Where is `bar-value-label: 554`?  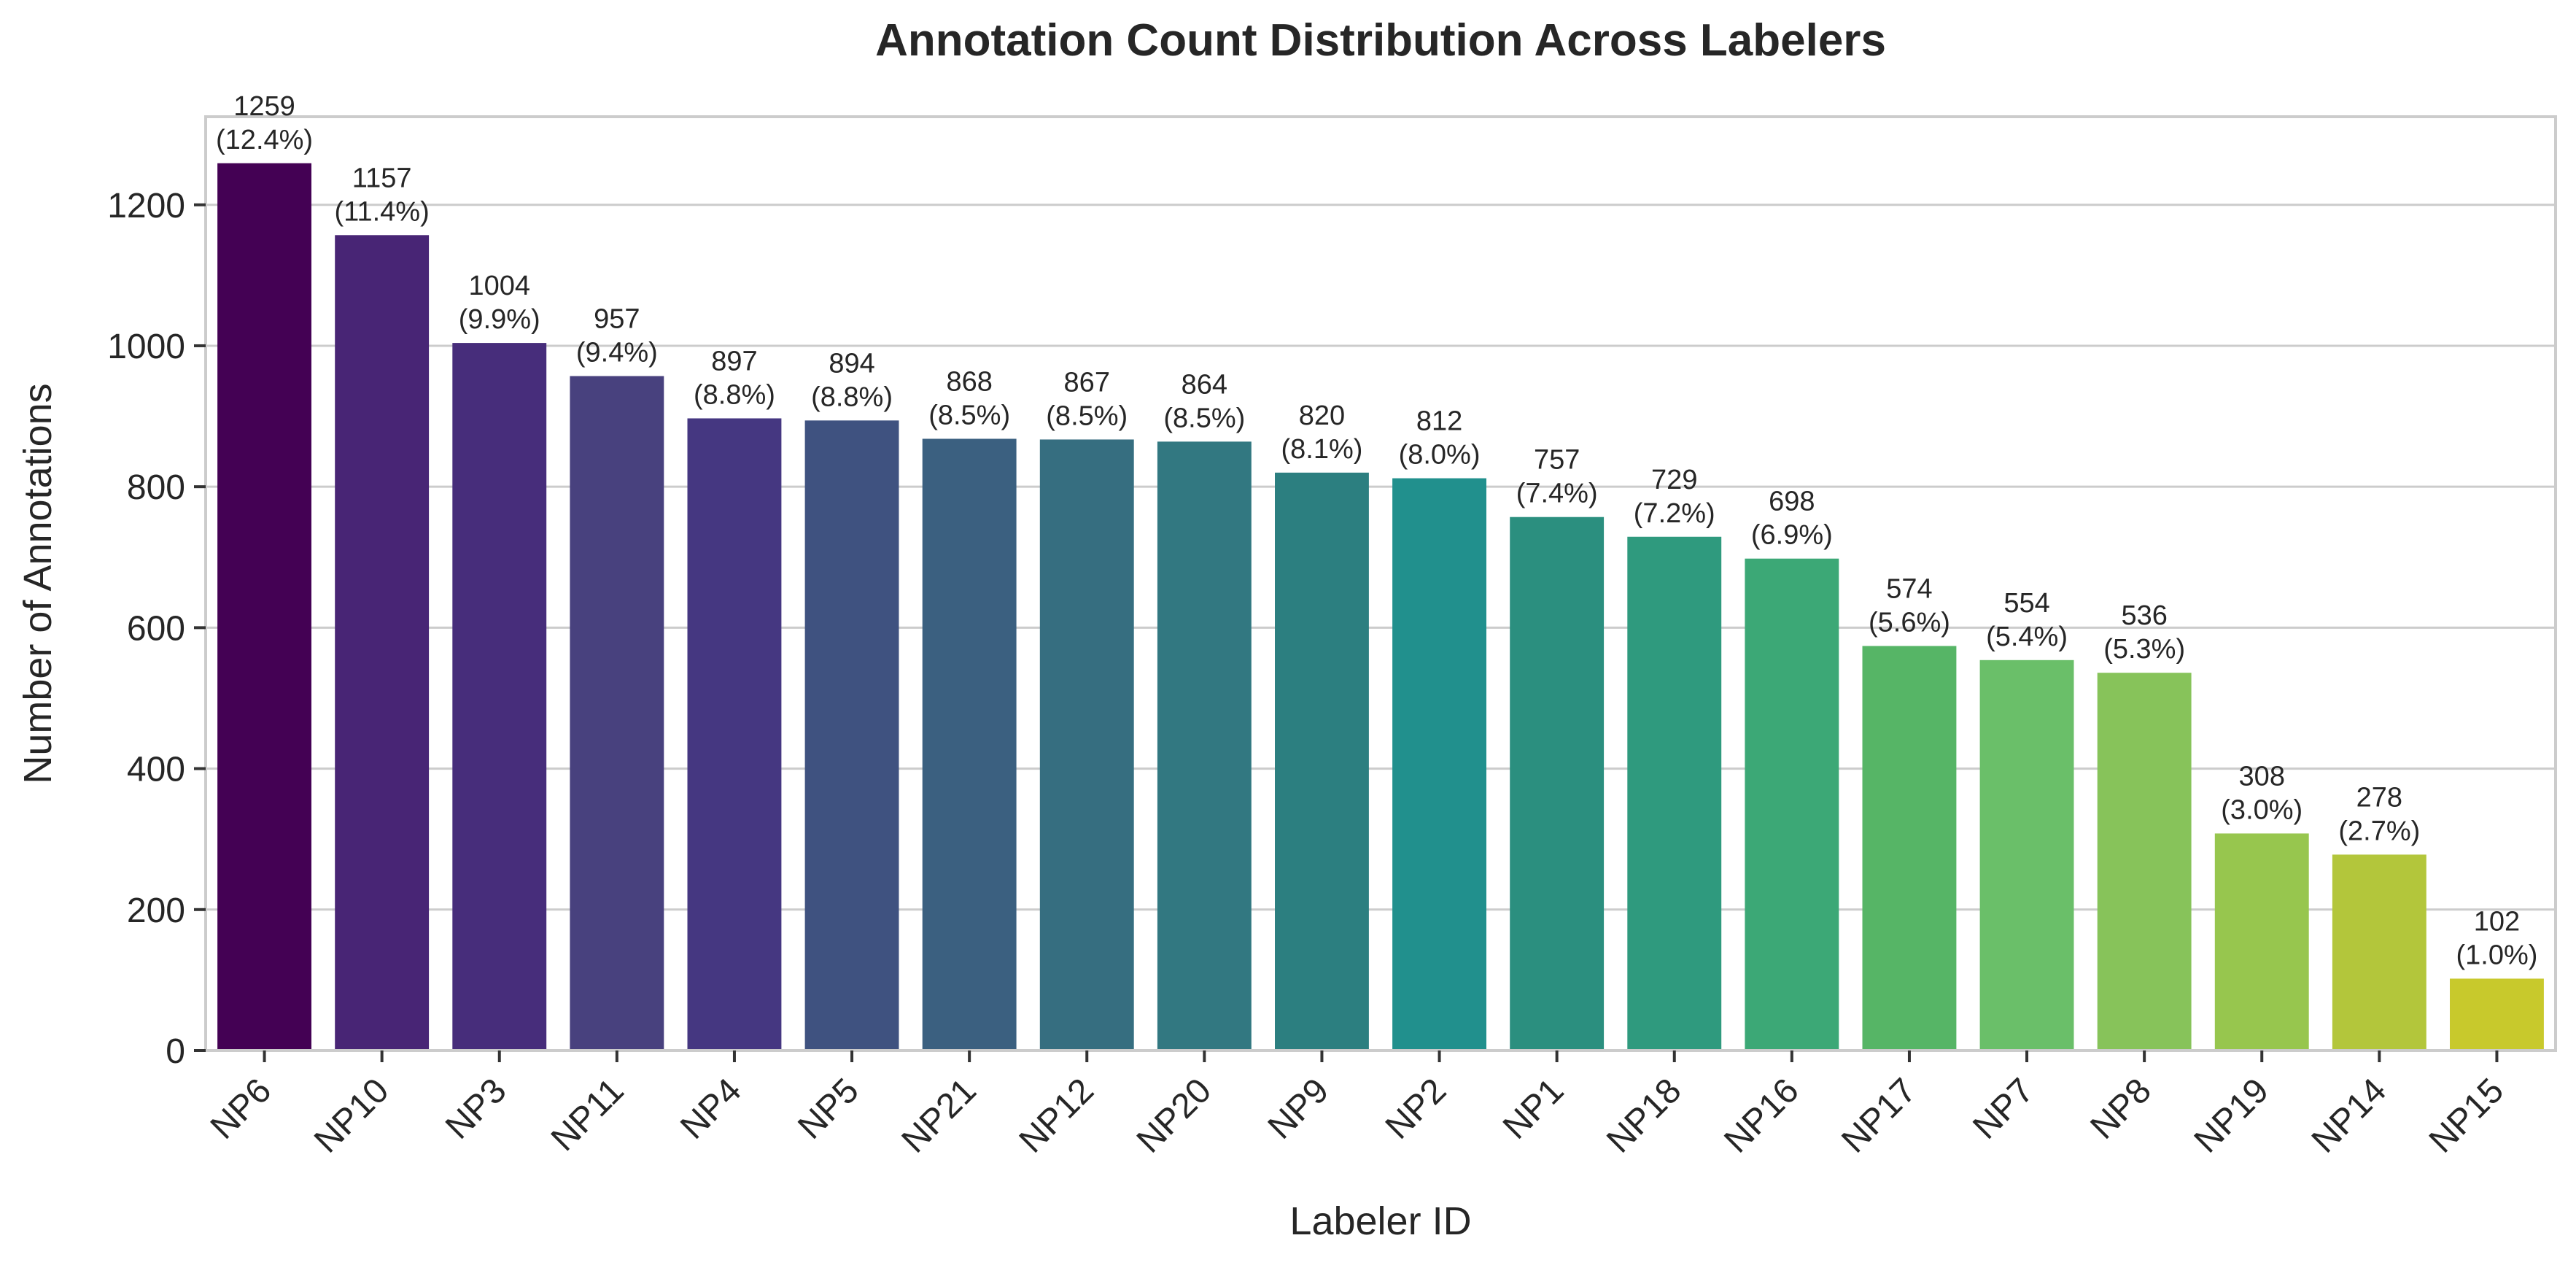 bar-value-label: 554 is located at coordinates (2026, 603).